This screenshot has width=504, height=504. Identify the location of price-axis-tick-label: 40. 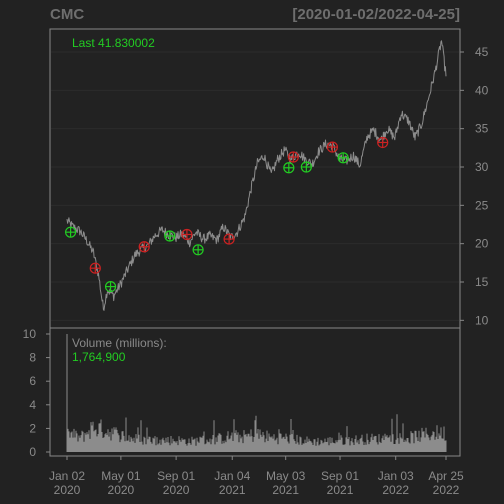
(482, 90).